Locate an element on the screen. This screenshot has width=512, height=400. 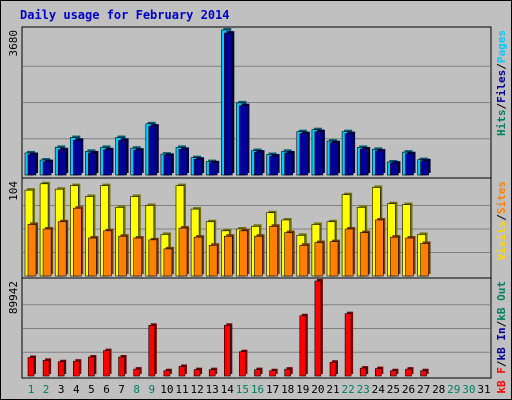
x-tick-day-25: 25 is located at coordinates (393, 389).